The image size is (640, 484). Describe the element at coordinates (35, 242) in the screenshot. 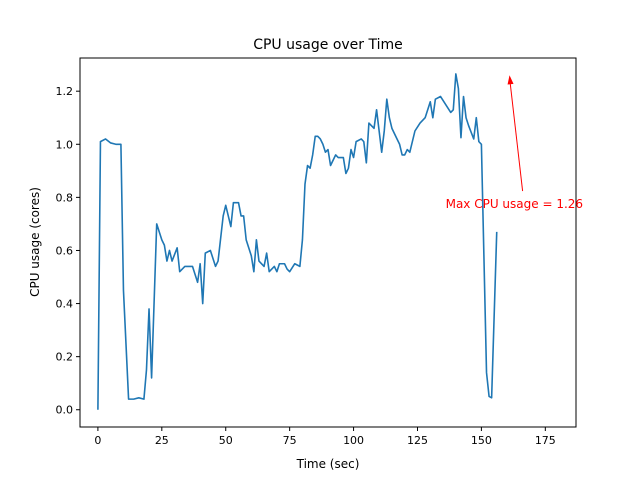

I see `y-axis-label: CPU usage (cores)` at that location.